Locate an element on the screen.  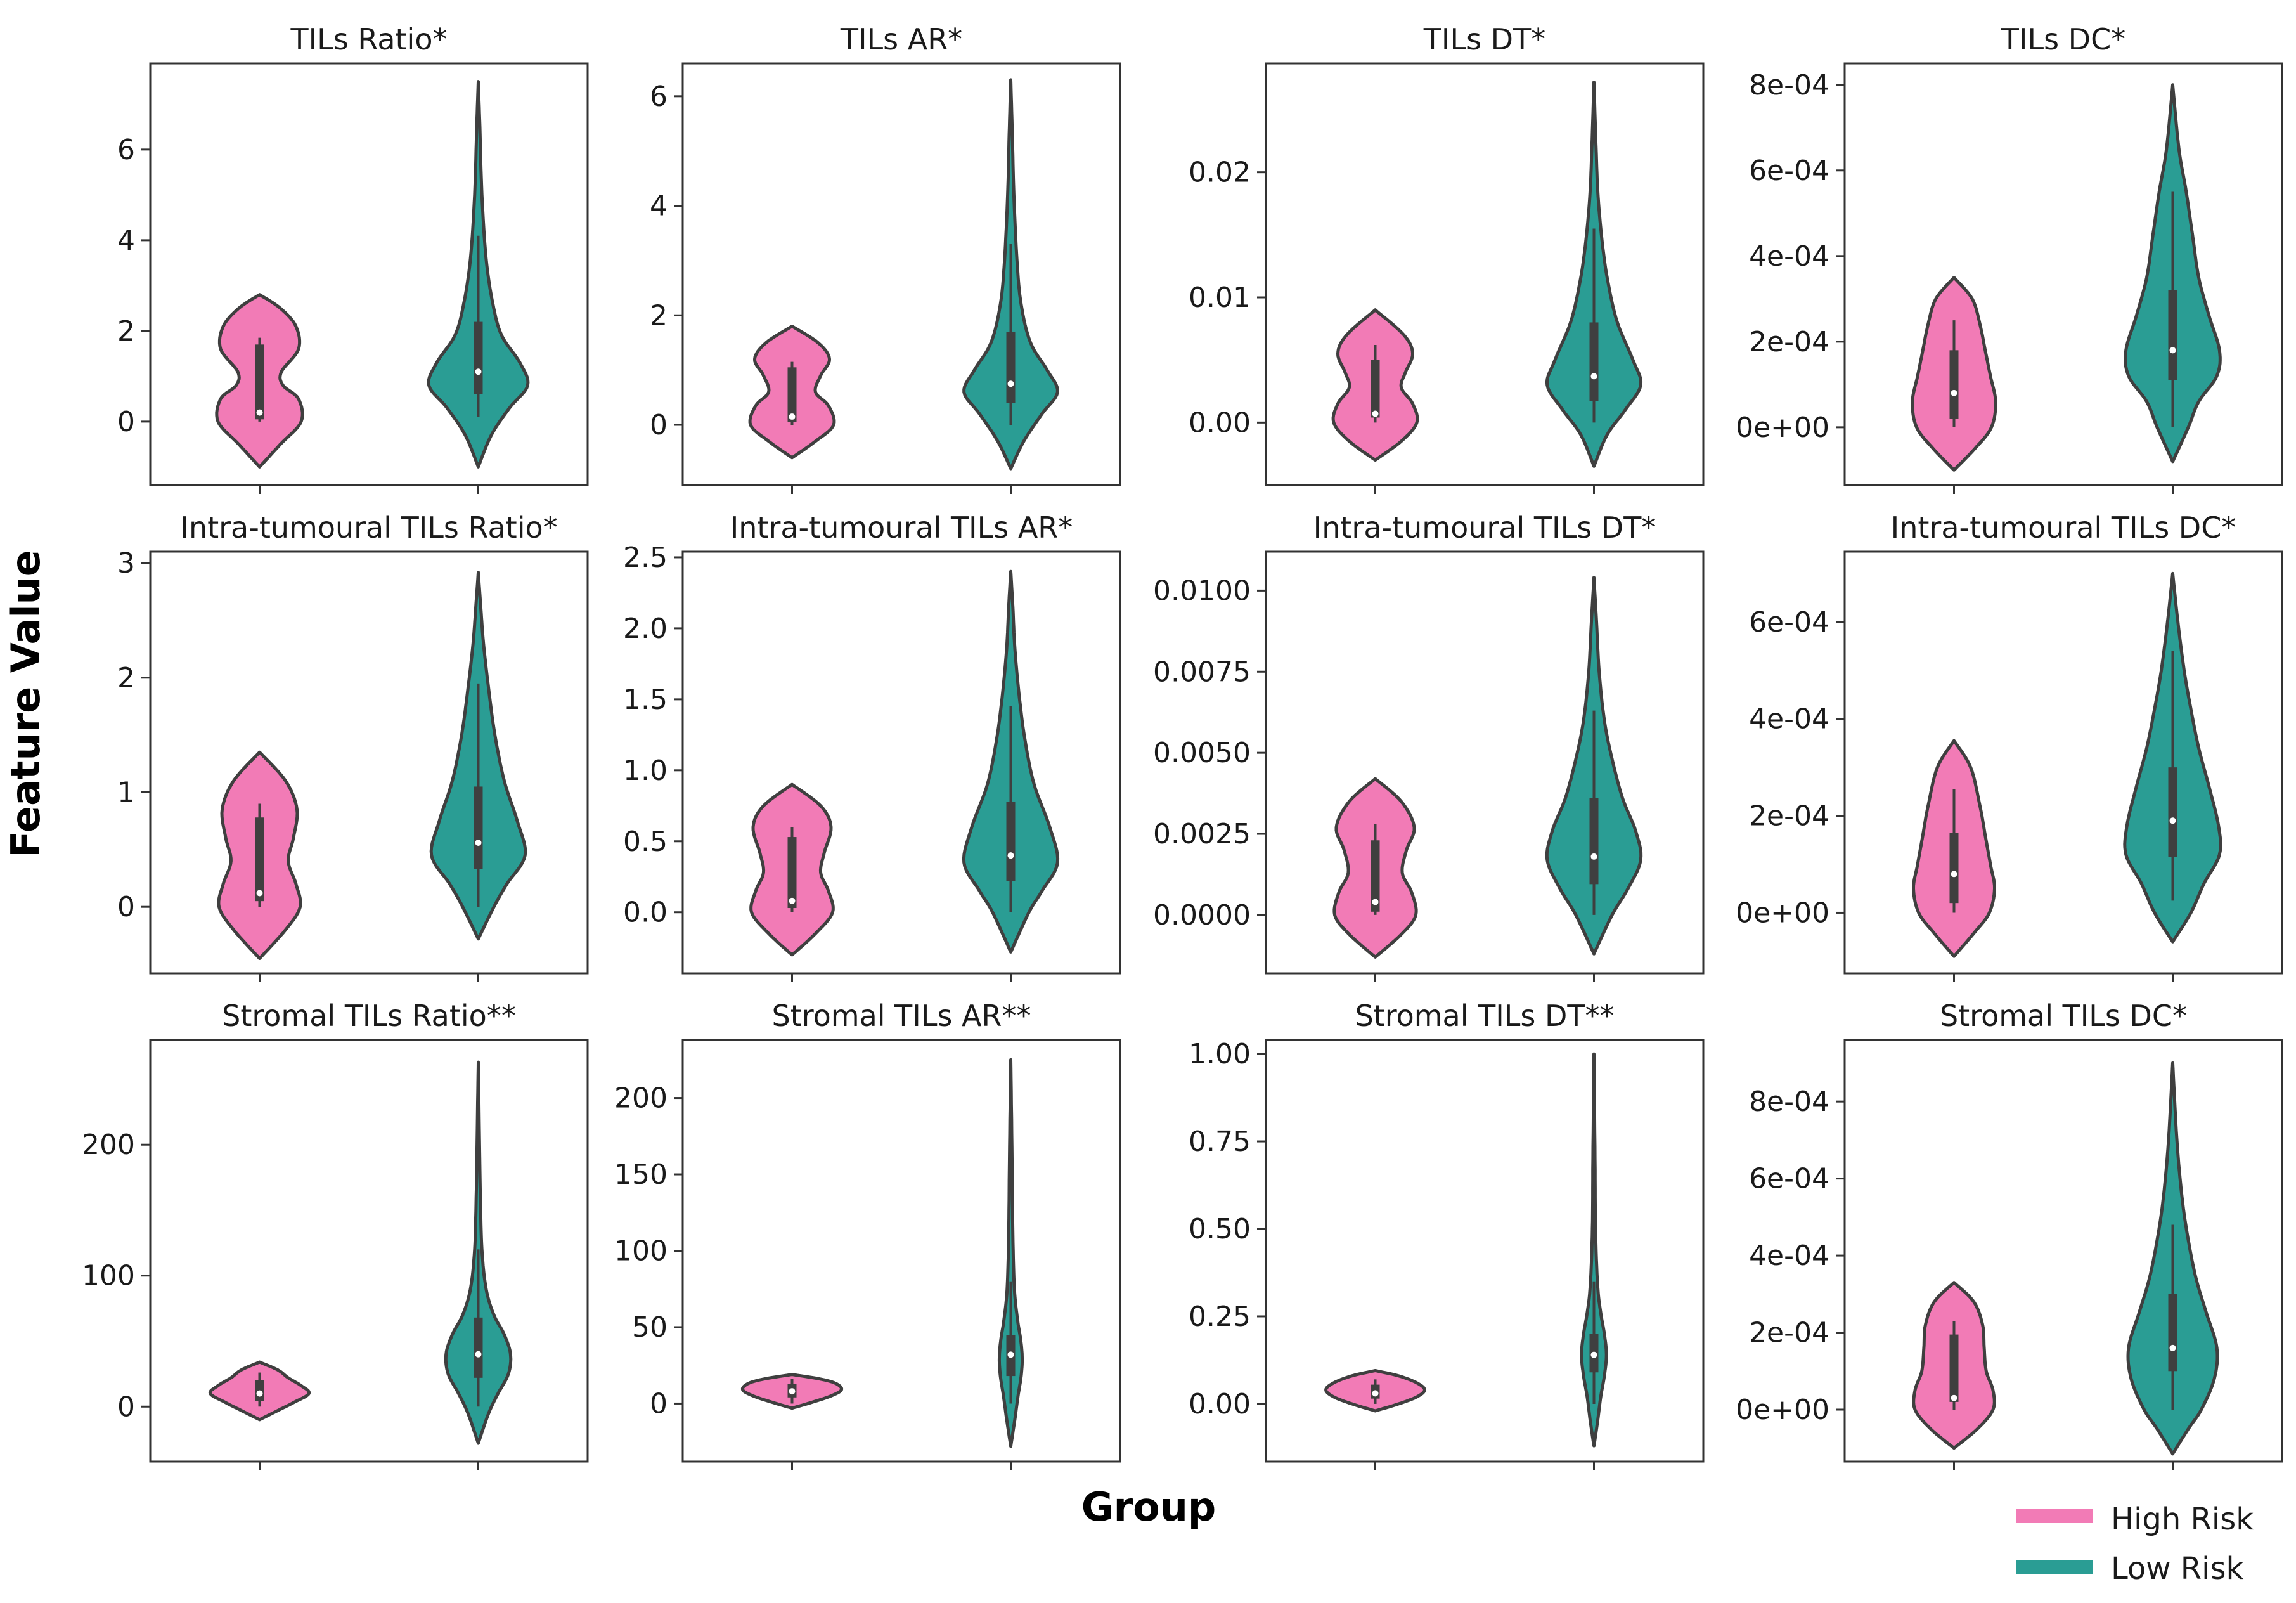
panel-title-stromal-tils-ar: Stromal TILs AR** is located at coordinates (901, 1016).